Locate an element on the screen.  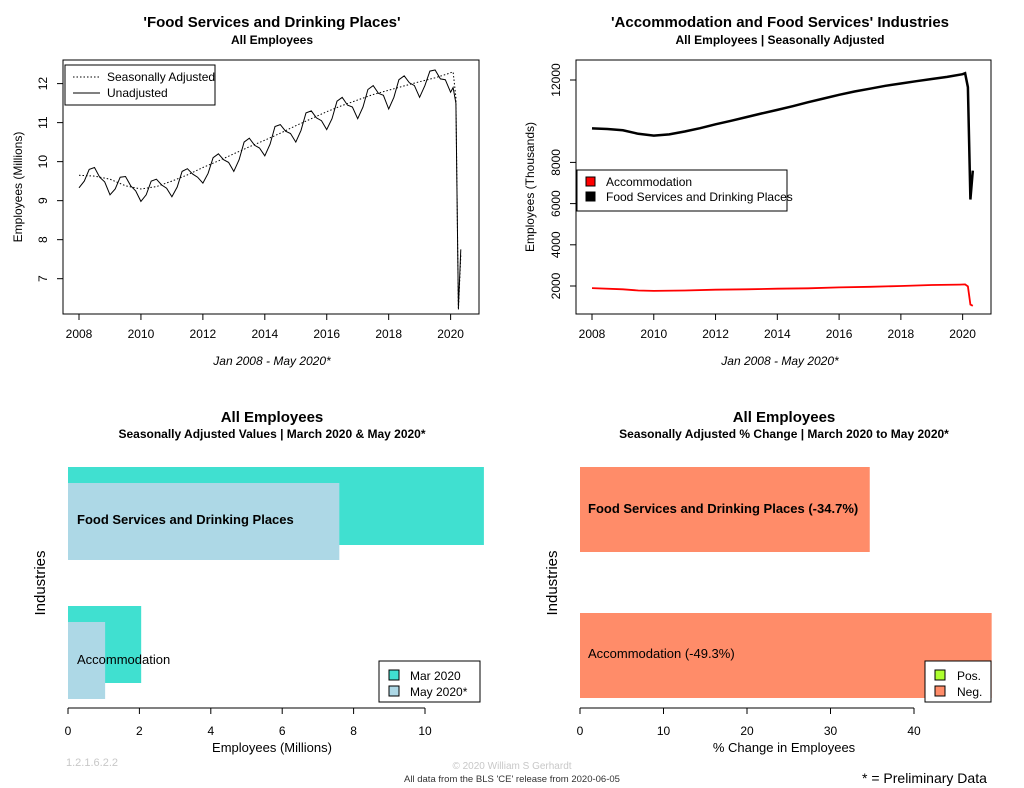
chart2-x-tick-label: 2016 is located at coordinates (839, 334).